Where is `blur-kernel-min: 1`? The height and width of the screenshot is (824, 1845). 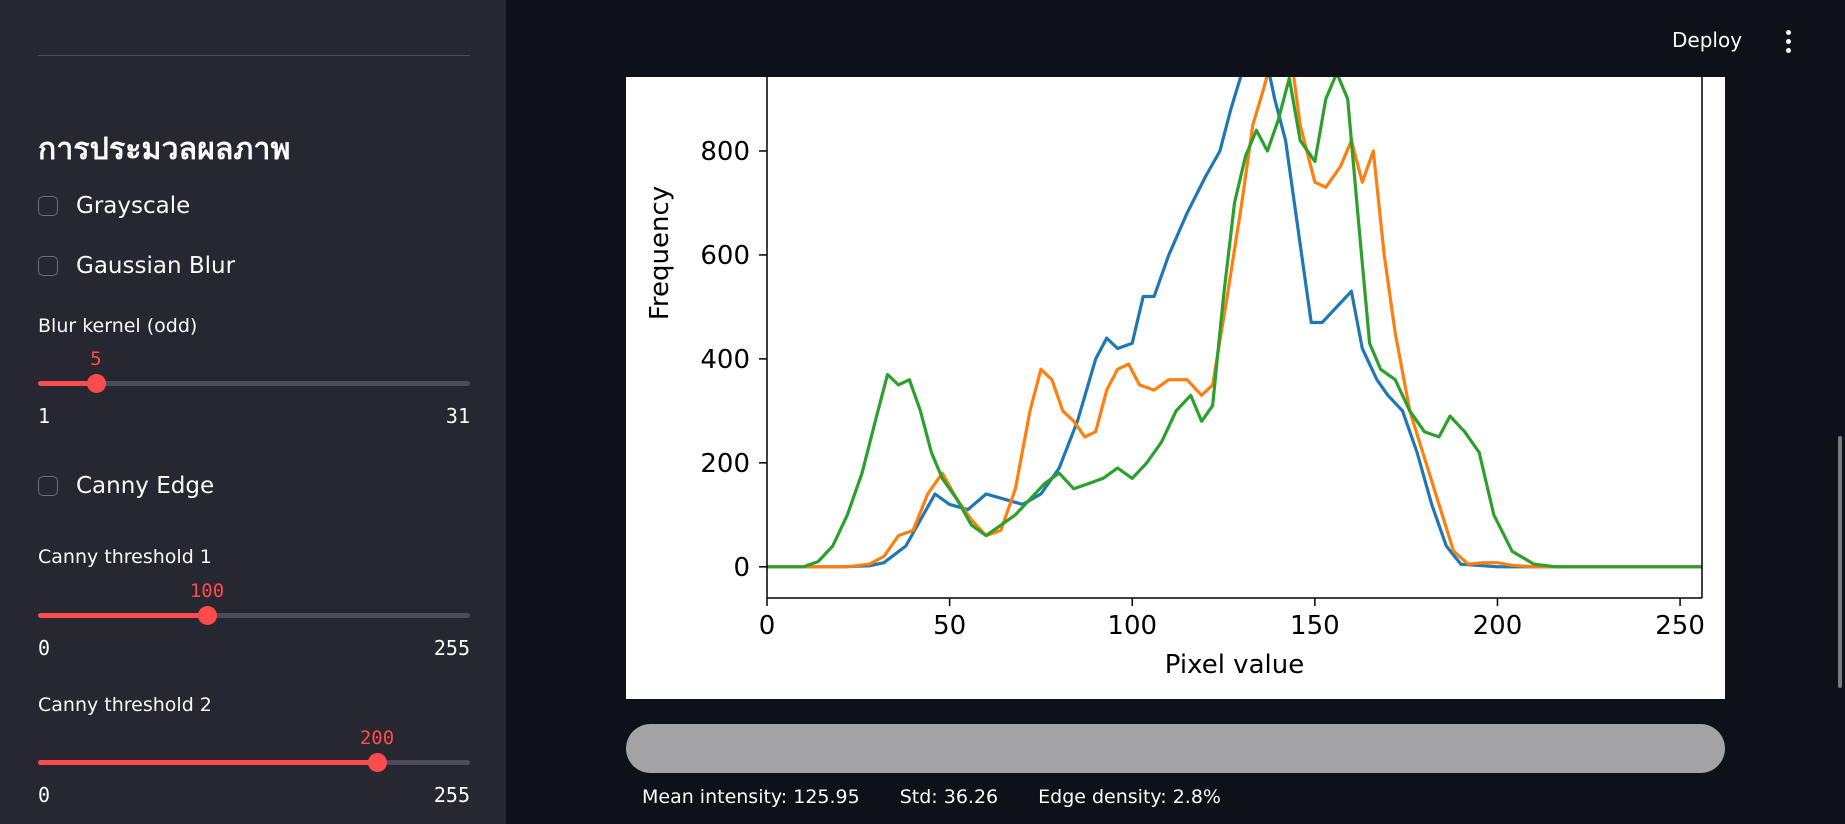 blur-kernel-min: 1 is located at coordinates (44, 416).